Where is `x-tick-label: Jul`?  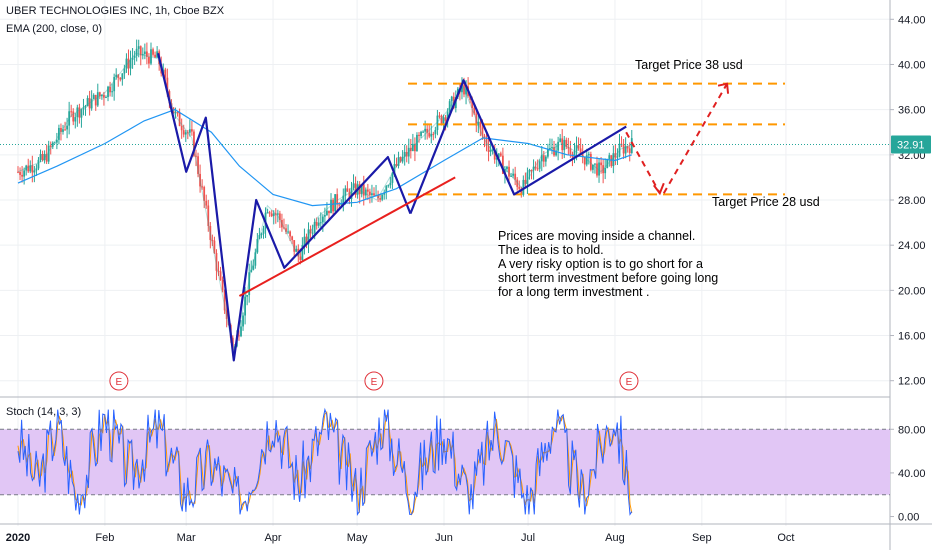
x-tick-label: Jul is located at coordinates (528, 538).